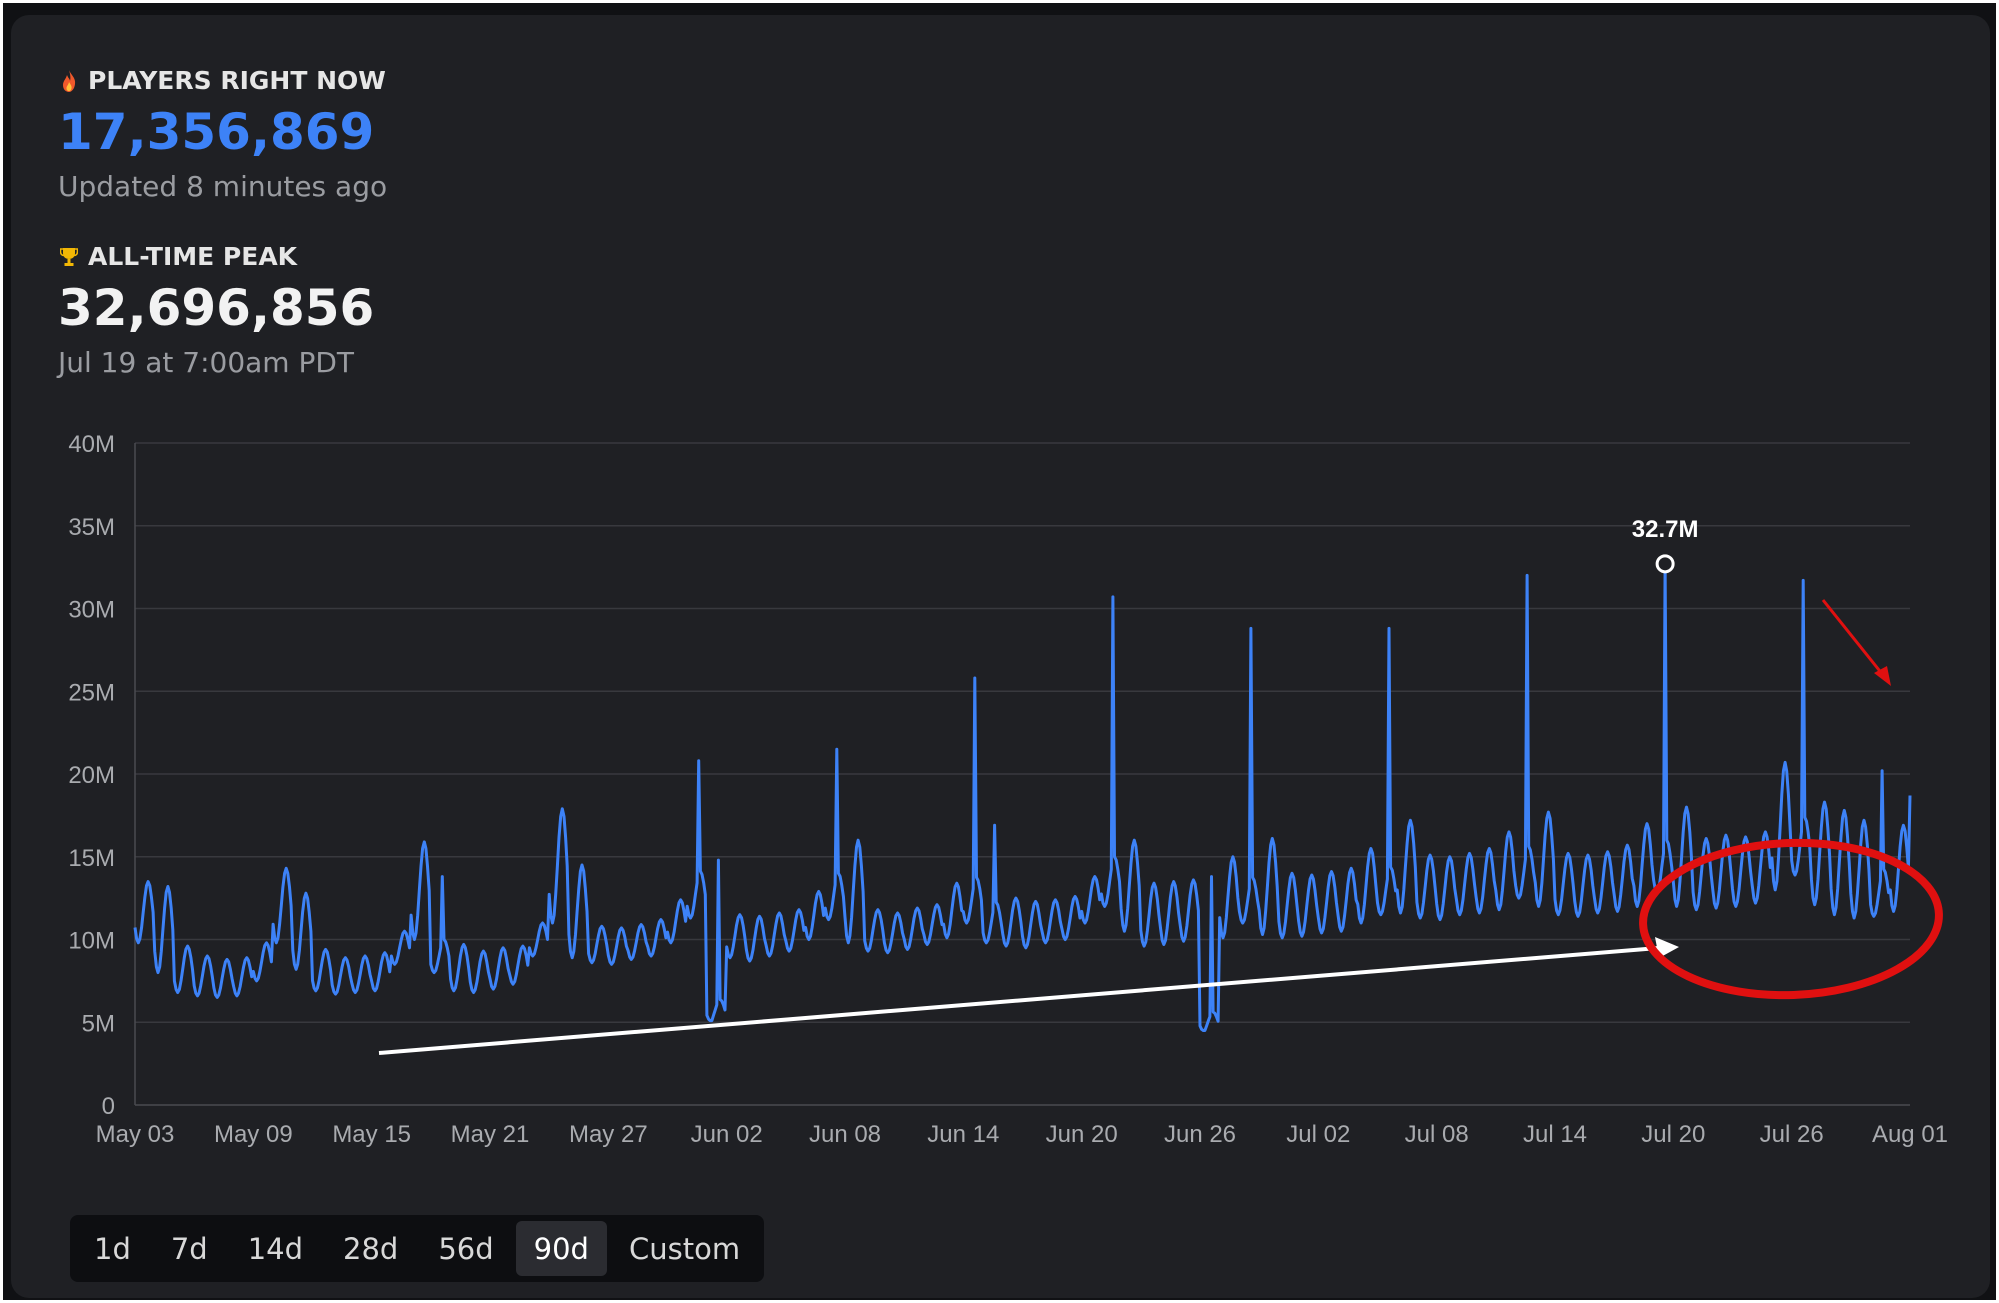 The image size is (1999, 1303). What do you see at coordinates (1667, 947) in the screenshot?
I see `white-trend-arrow-head` at bounding box center [1667, 947].